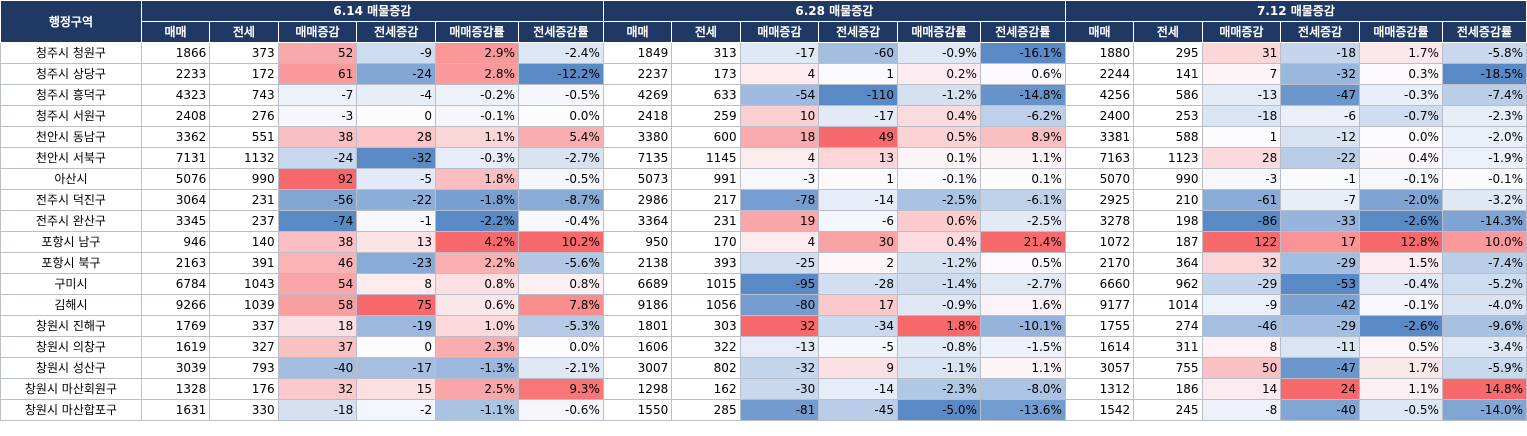  Describe the element at coordinates (858, 74) in the screenshot. I see `jeonse-change-cell: 1` at that location.